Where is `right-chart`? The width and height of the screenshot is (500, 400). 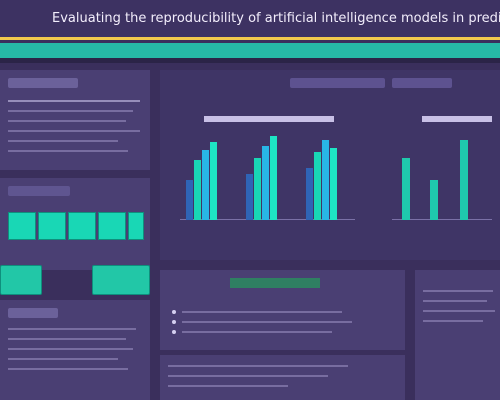 right-chart is located at coordinates (442, 175).